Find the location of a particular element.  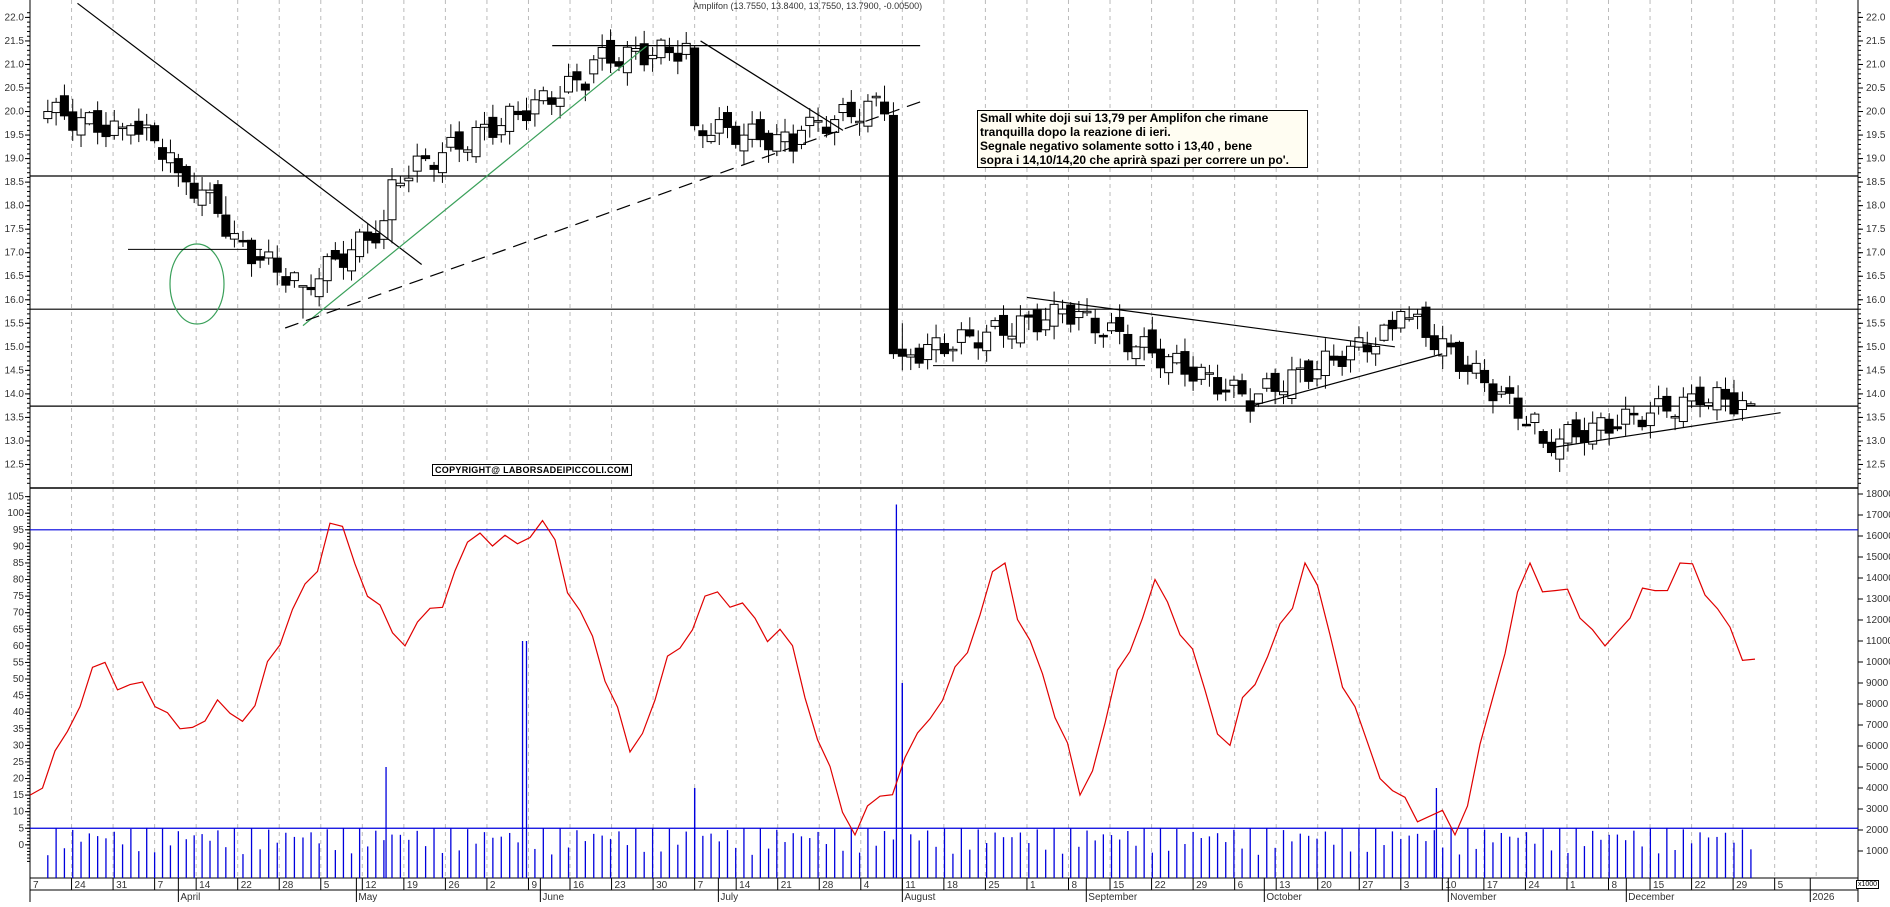

date-tick: 17 is located at coordinates (1493, 885).